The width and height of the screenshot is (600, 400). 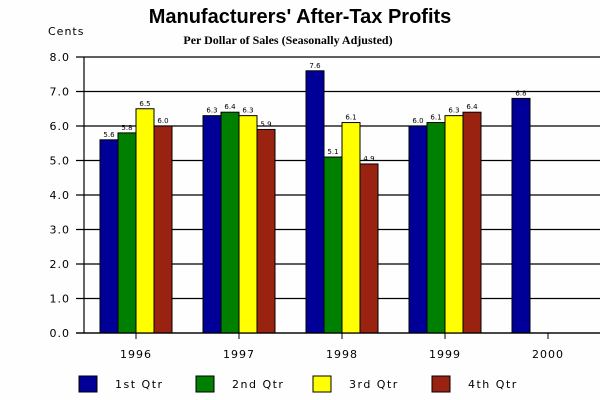 I want to click on bar-1999-4th-qtr, so click(x=472, y=222).